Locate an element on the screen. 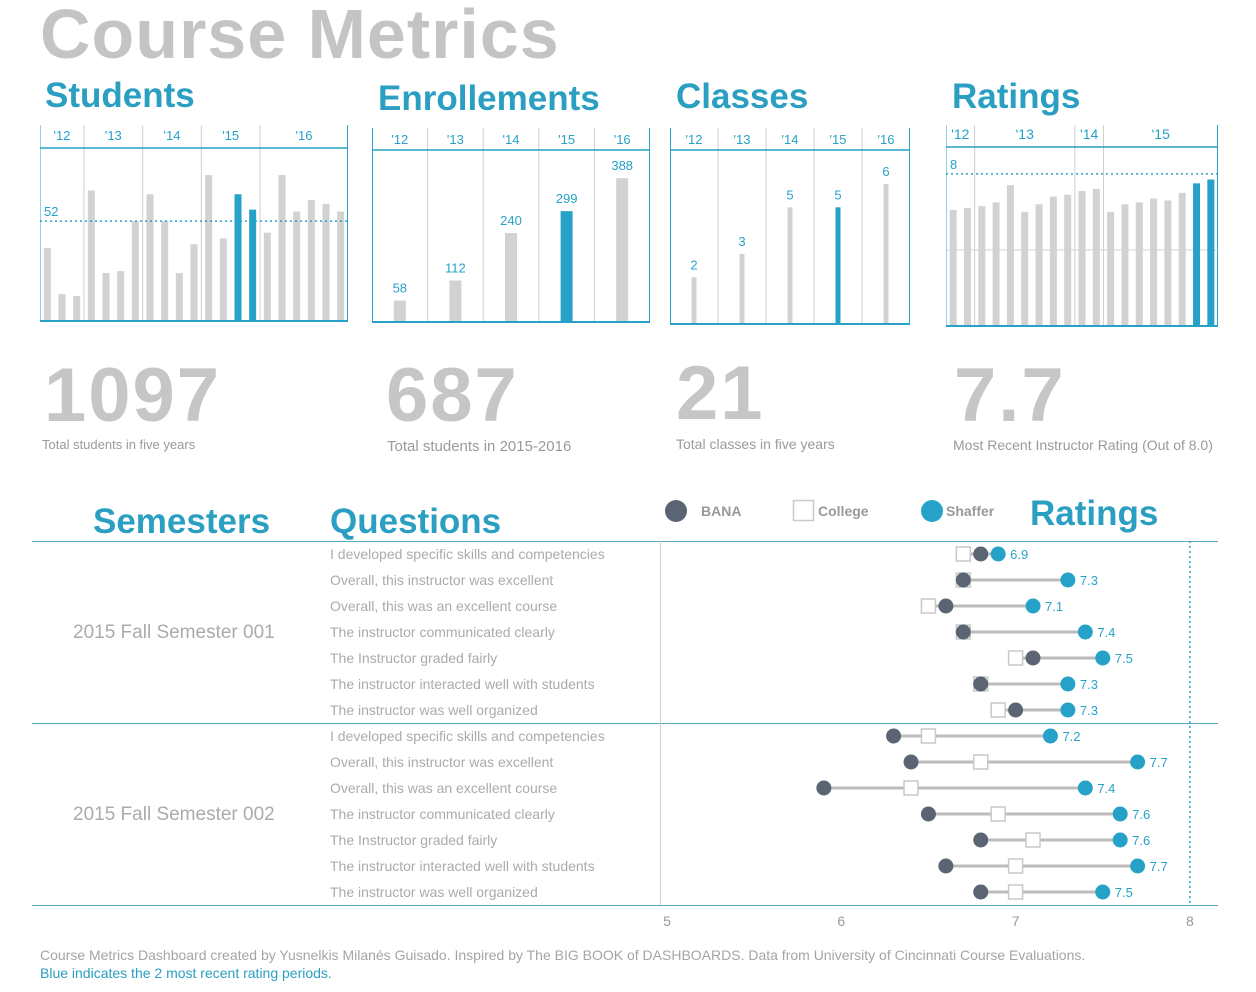 The image size is (1256, 992). bar-value-label: 388 is located at coordinates (622, 165).